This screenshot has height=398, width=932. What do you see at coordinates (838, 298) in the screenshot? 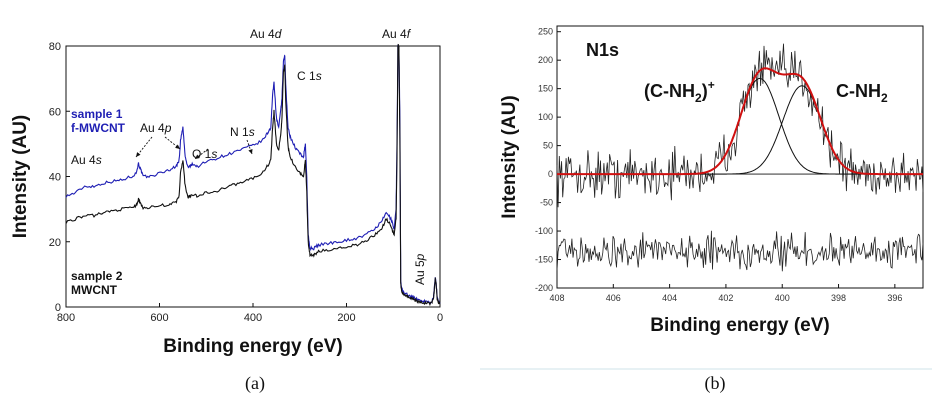
I see `n1s-x-tick-label: 398` at bounding box center [838, 298].